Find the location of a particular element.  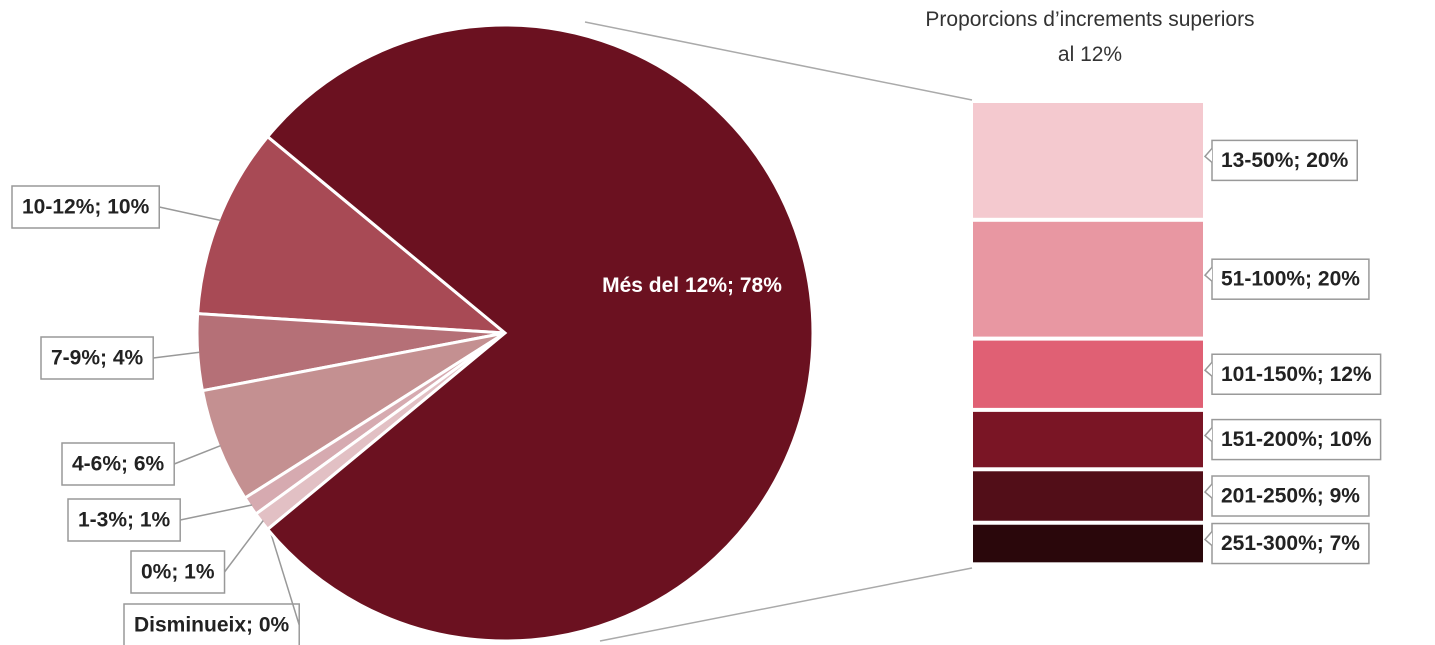

data-label: 1-3%; 1% is located at coordinates (124, 520).